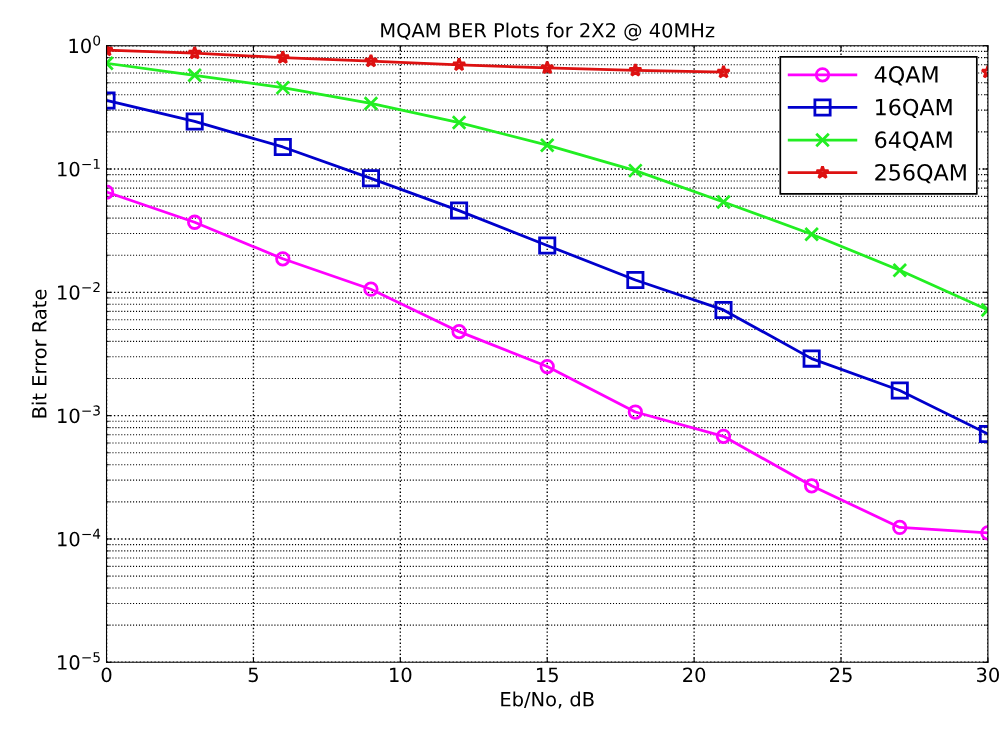  What do you see at coordinates (914, 108) in the screenshot?
I see `legend-label: 16QAM` at bounding box center [914, 108].